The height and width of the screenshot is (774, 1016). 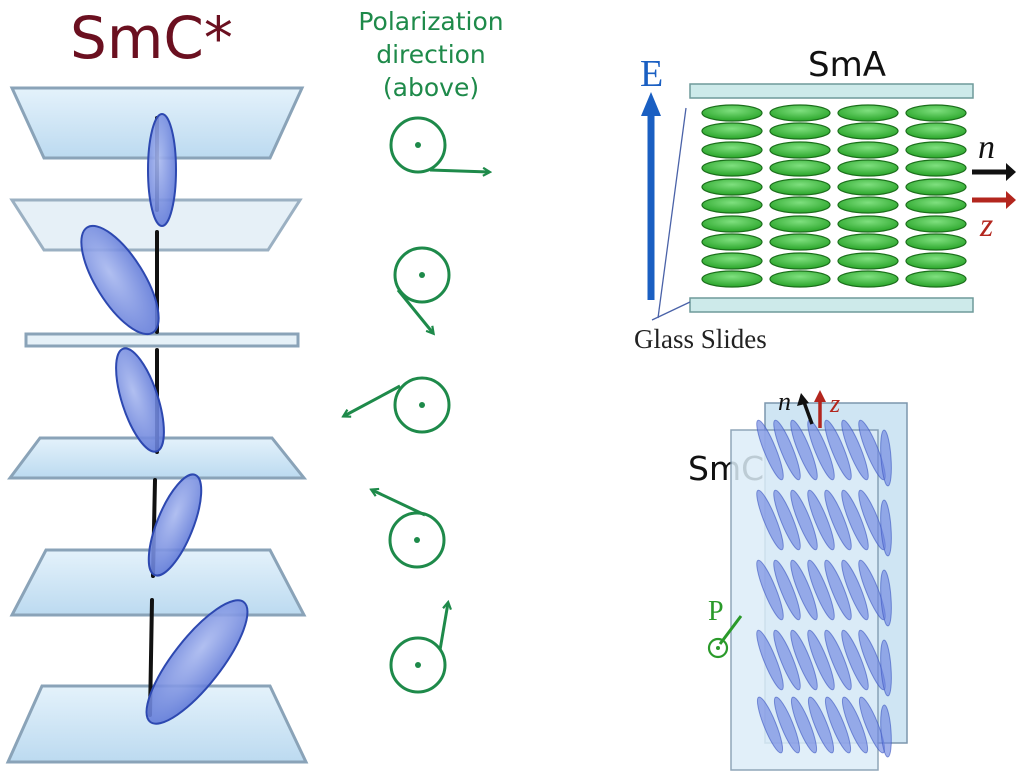 I want to click on smc-p-circle, so click(x=718, y=648).